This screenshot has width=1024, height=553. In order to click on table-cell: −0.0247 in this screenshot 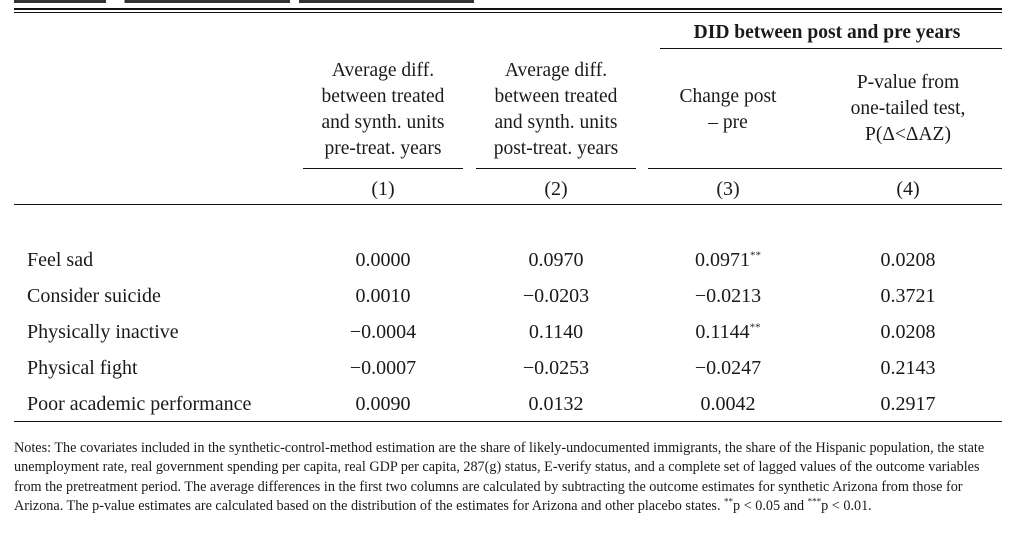, I will do `click(728, 368)`.